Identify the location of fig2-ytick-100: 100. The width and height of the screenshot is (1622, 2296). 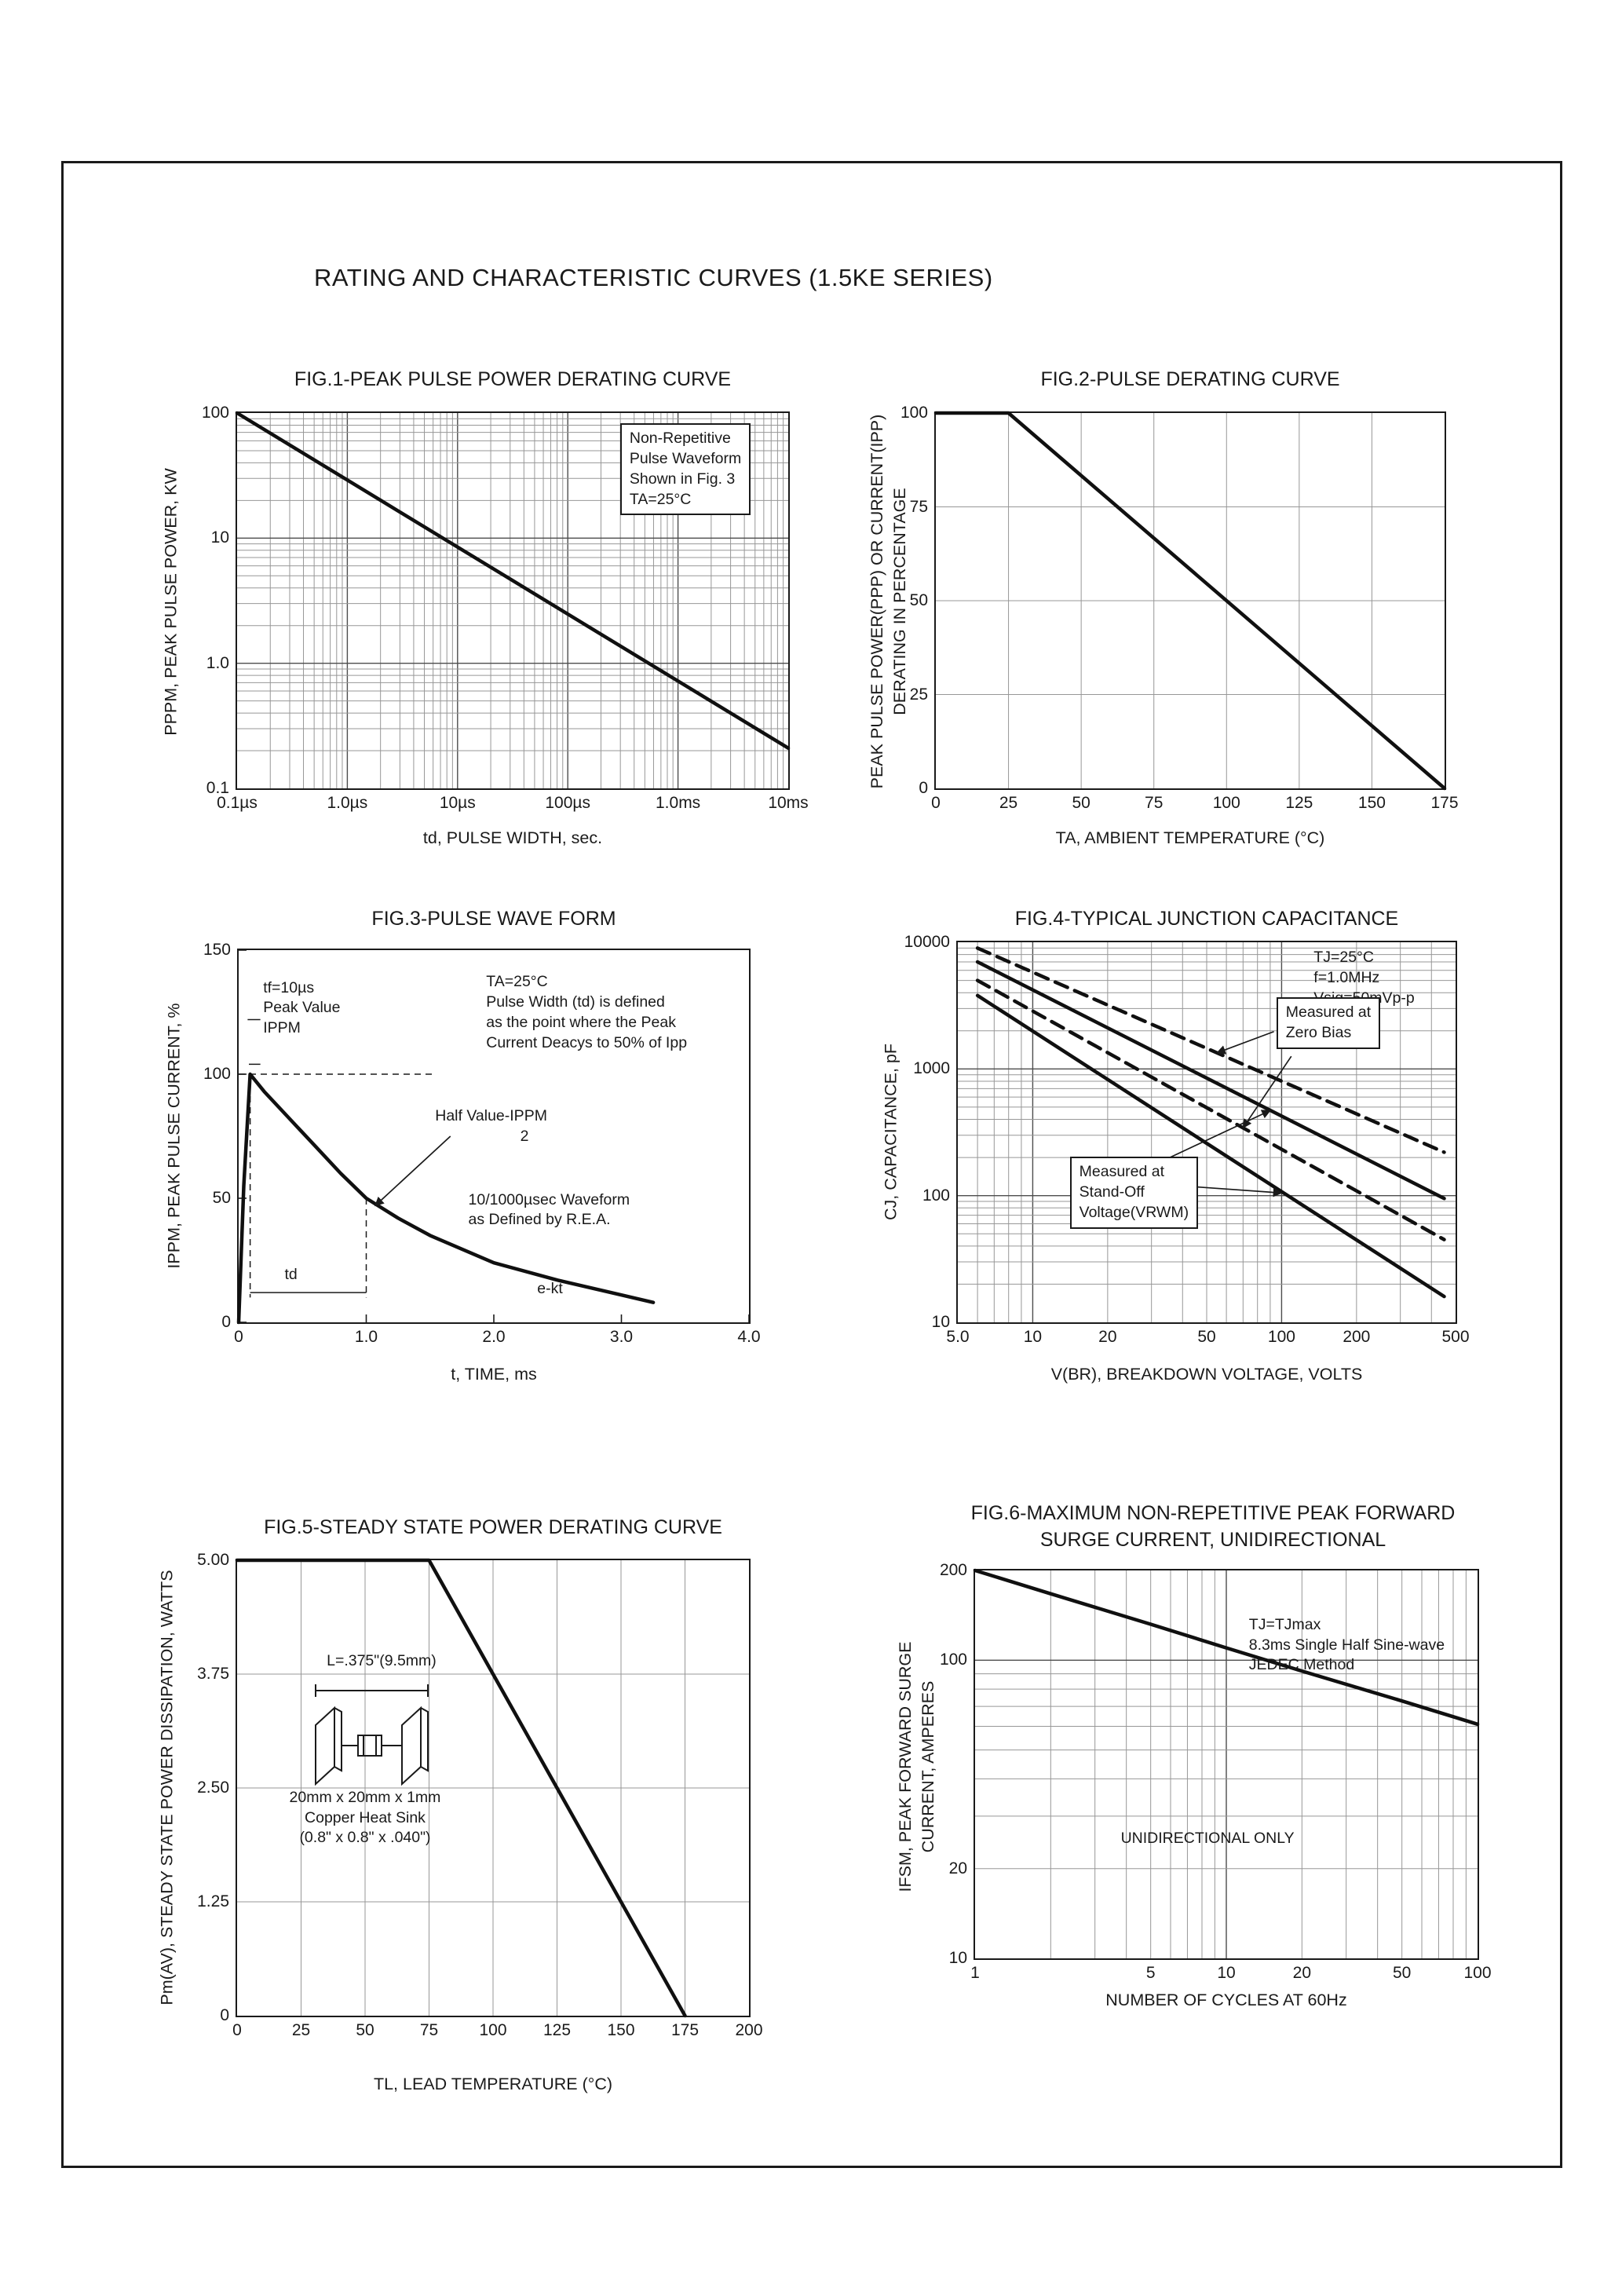
(914, 413).